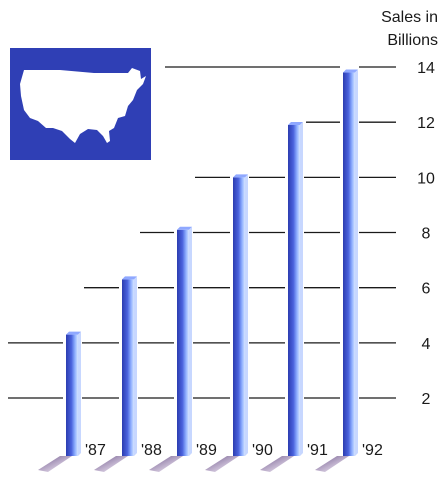 This screenshot has height=493, width=440. Describe the element at coordinates (372, 450) in the screenshot. I see `x-category-label: '92` at that location.